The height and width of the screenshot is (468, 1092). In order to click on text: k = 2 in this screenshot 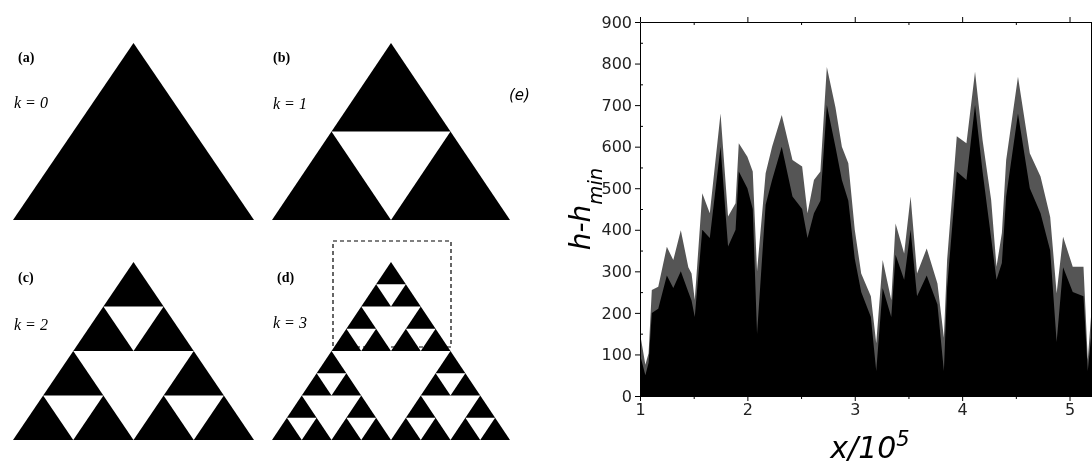, I will do `click(31, 324)`.